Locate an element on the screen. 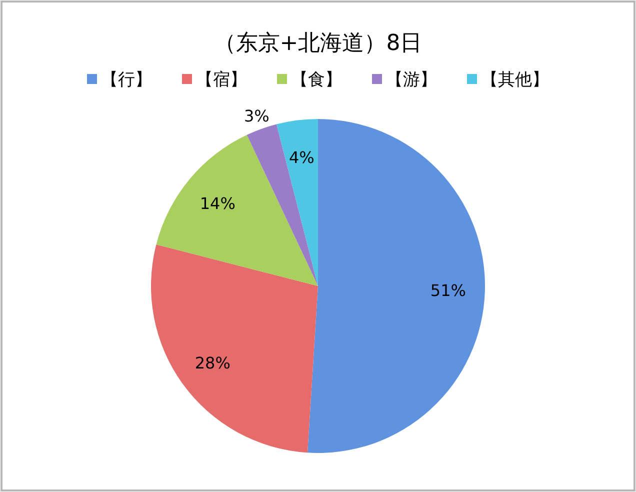 The height and width of the screenshot is (492, 636). legend-label: 【游】 is located at coordinates (411, 80).